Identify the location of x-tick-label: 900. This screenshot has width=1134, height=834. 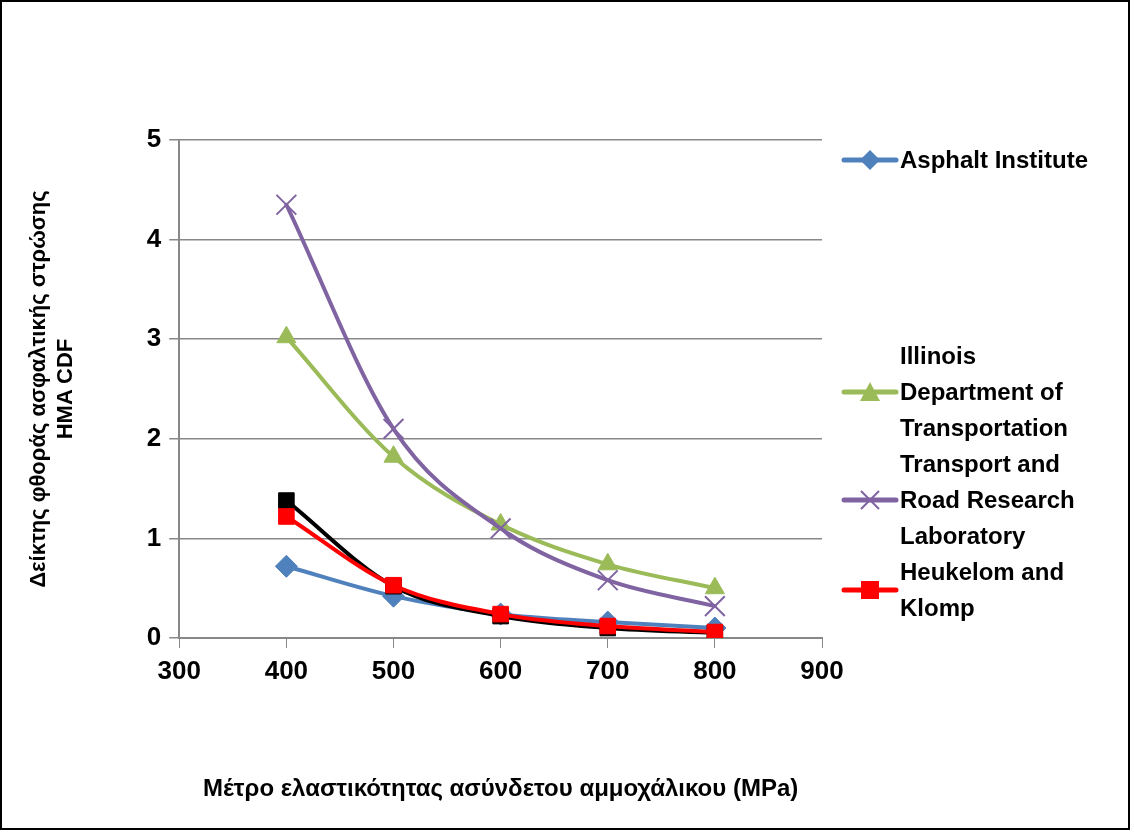
(822, 669).